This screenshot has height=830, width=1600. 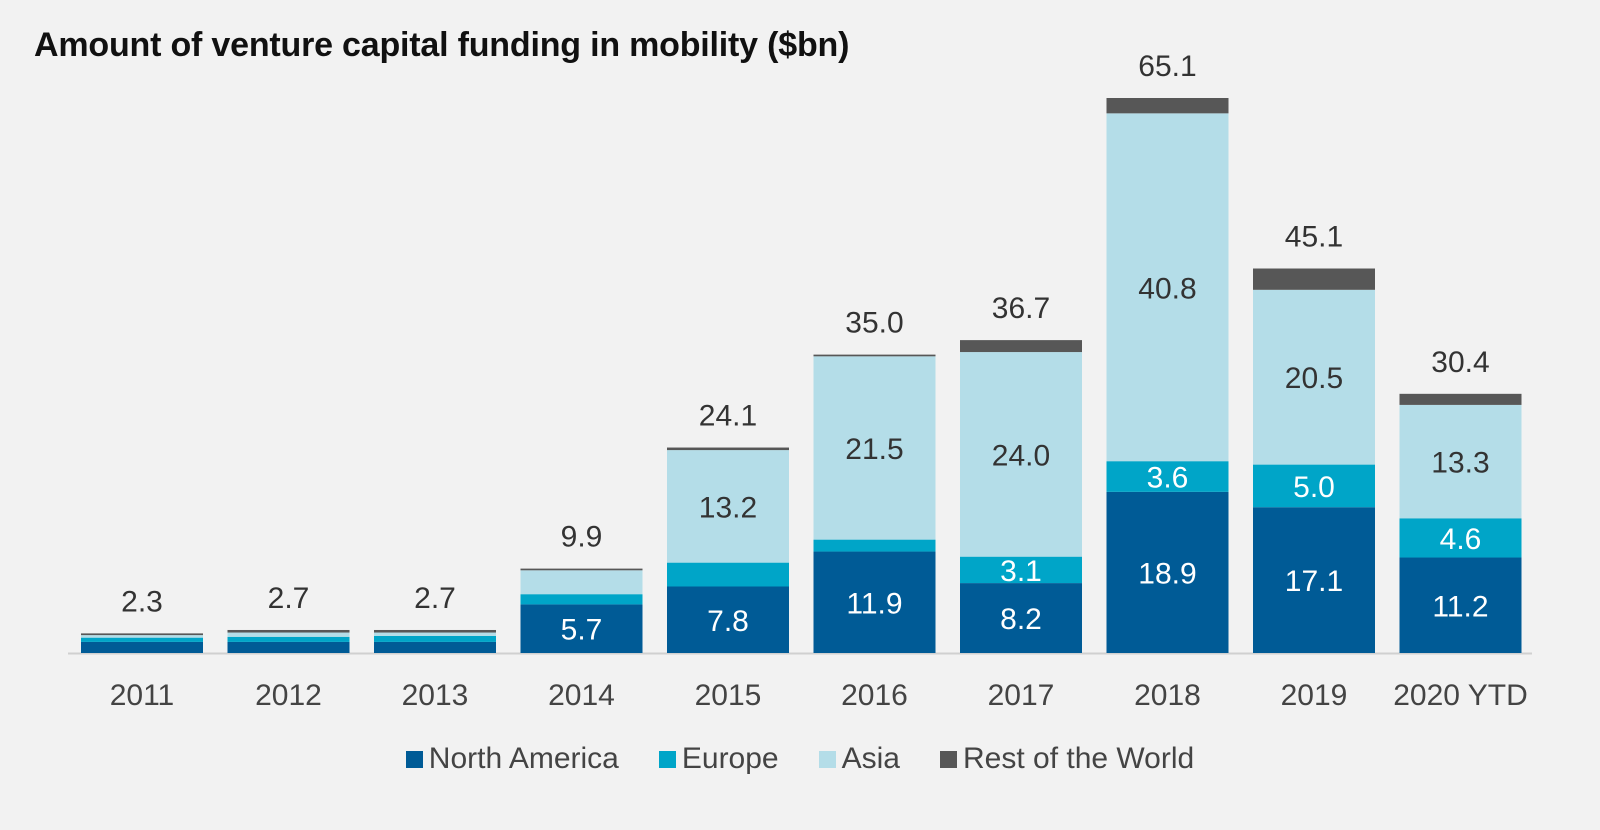 What do you see at coordinates (1314, 695) in the screenshot?
I see `x-tick-label: 2019` at bounding box center [1314, 695].